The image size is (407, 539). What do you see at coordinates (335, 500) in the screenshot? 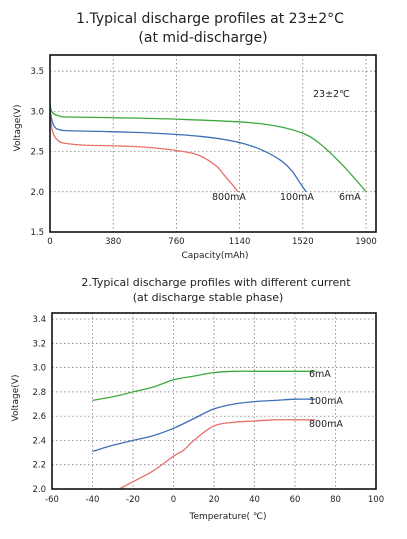
I see `x-tick-label: 80` at bounding box center [335, 500].